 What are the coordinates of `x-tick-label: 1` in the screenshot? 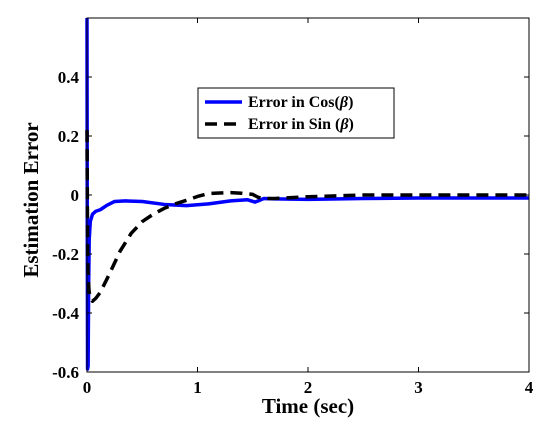 It's located at (197, 387).